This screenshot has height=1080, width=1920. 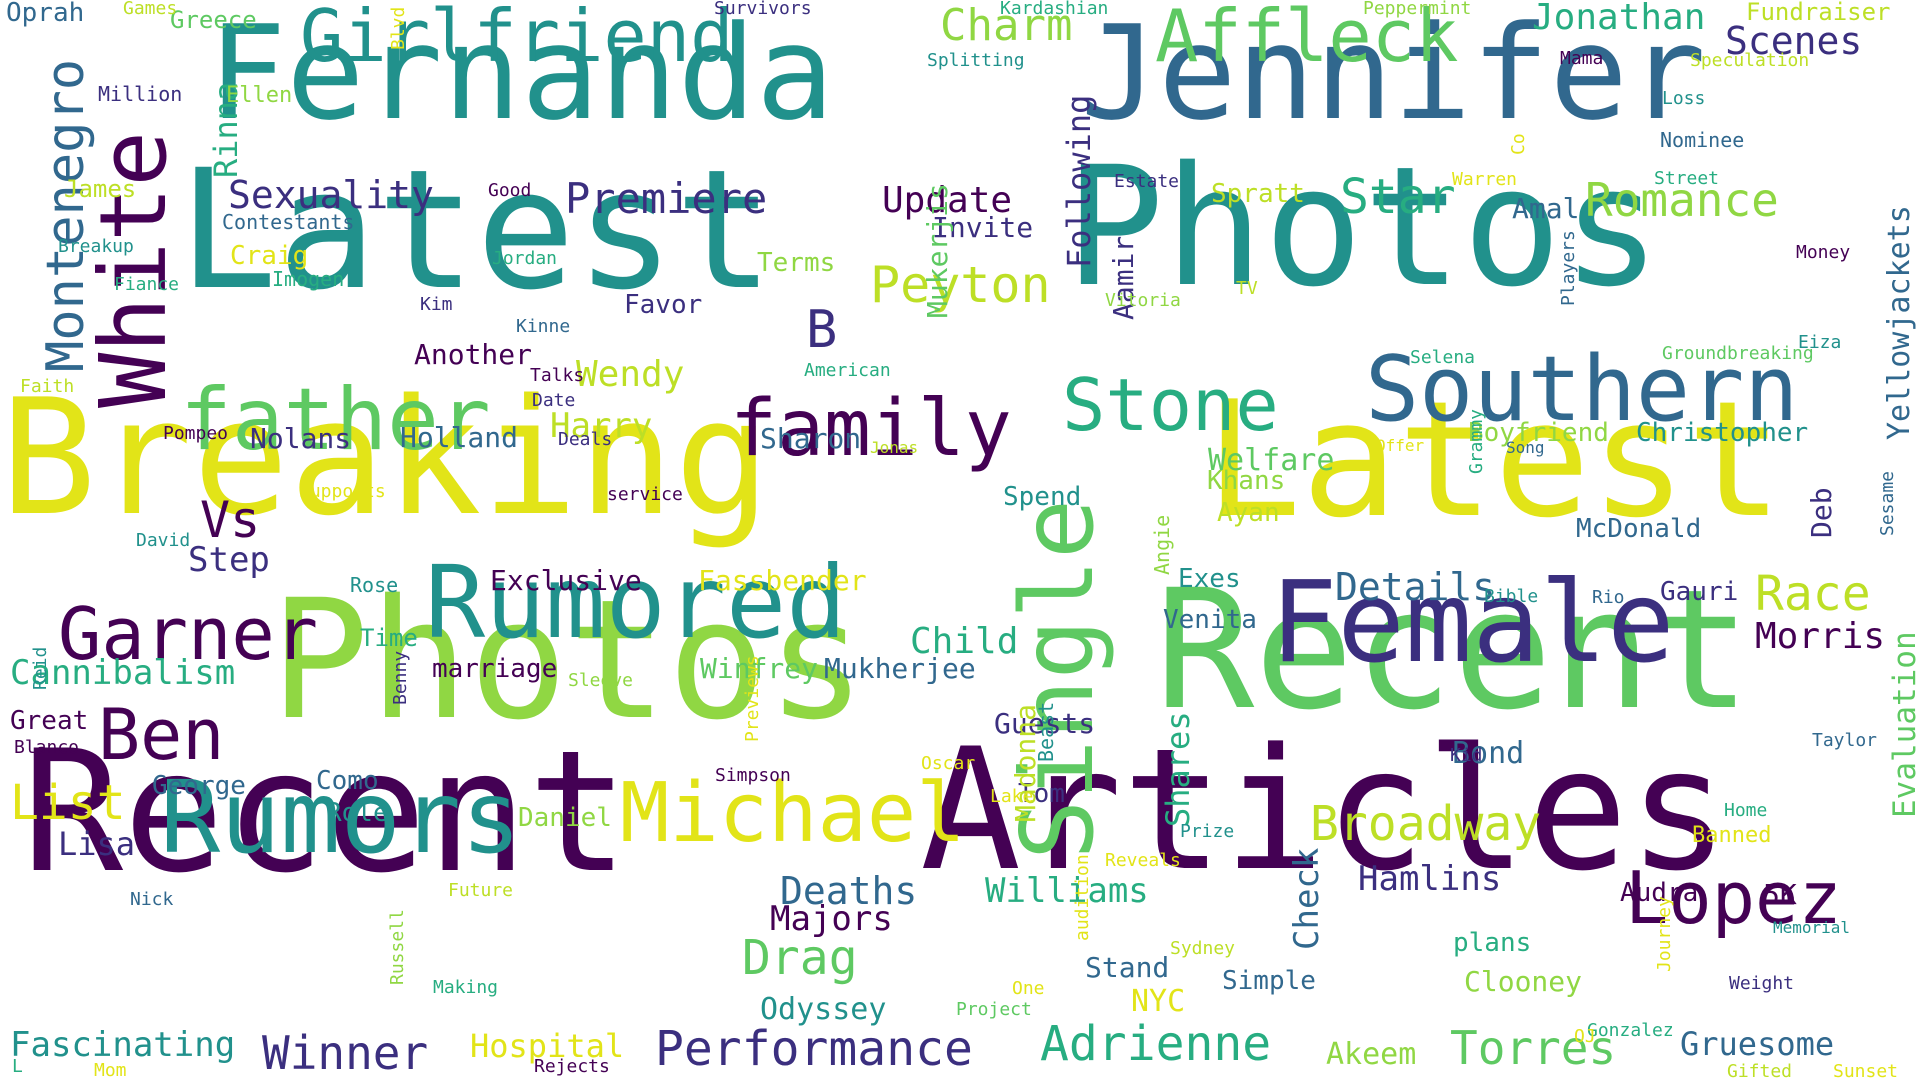 I want to click on cloud-word: Sexuality, so click(x=331, y=195).